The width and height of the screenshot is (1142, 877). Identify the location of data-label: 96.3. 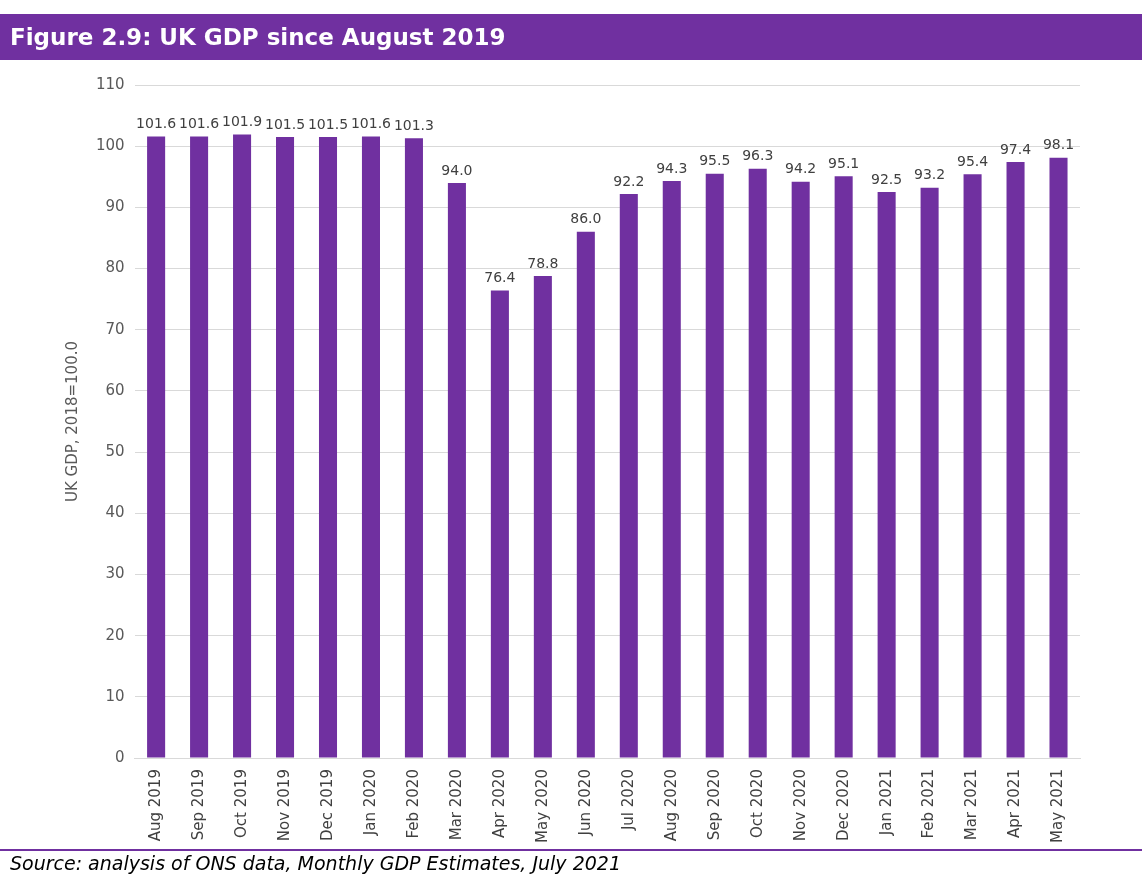
(758, 155).